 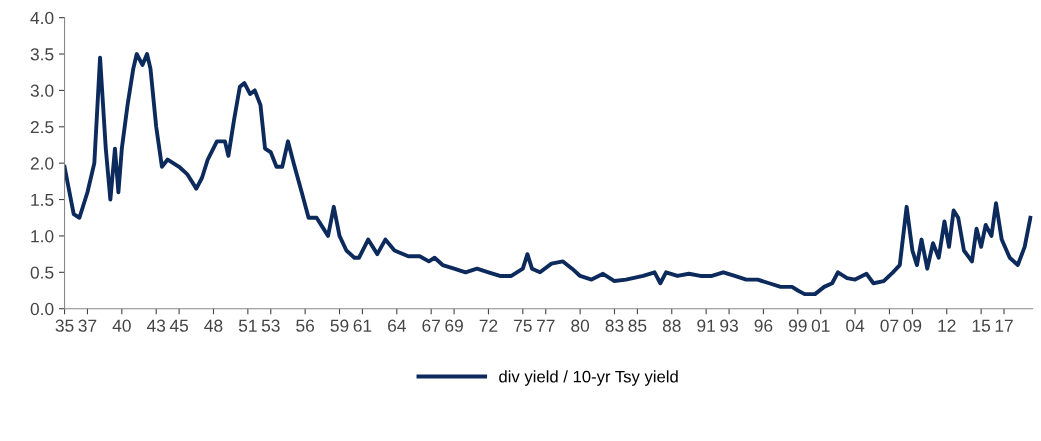 What do you see at coordinates (42, 163) in the screenshot?
I see `y-tick-label: 2.0` at bounding box center [42, 163].